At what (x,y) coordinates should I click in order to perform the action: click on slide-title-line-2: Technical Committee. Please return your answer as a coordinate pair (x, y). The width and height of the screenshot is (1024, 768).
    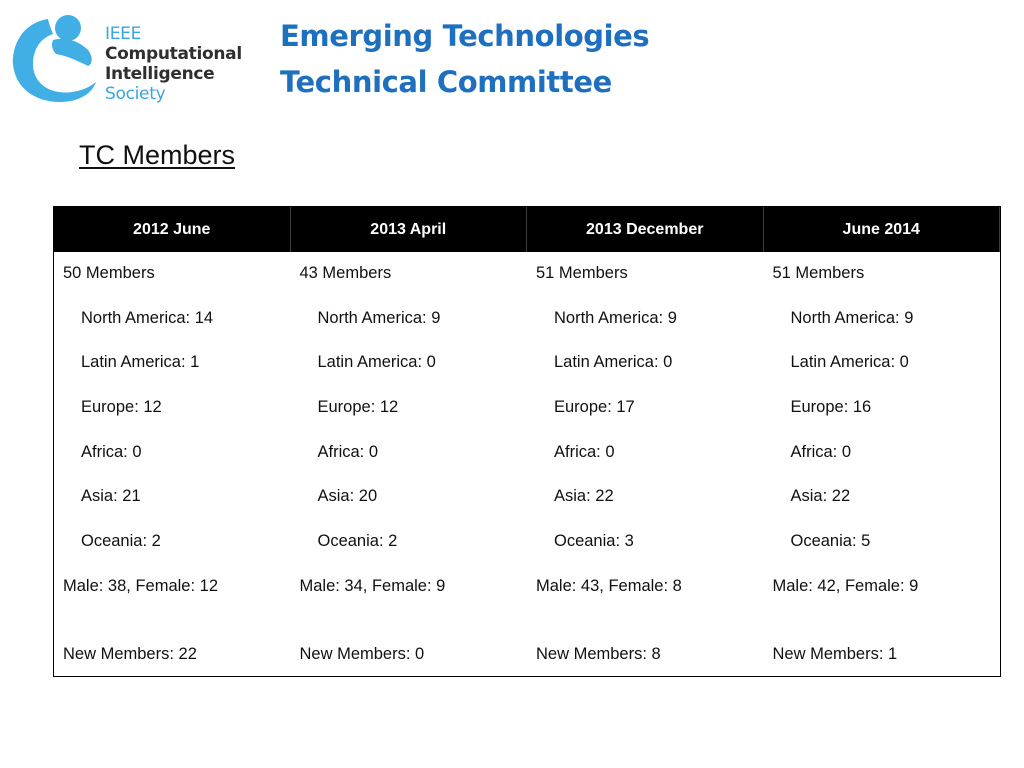
    Looking at the image, I should click on (446, 82).